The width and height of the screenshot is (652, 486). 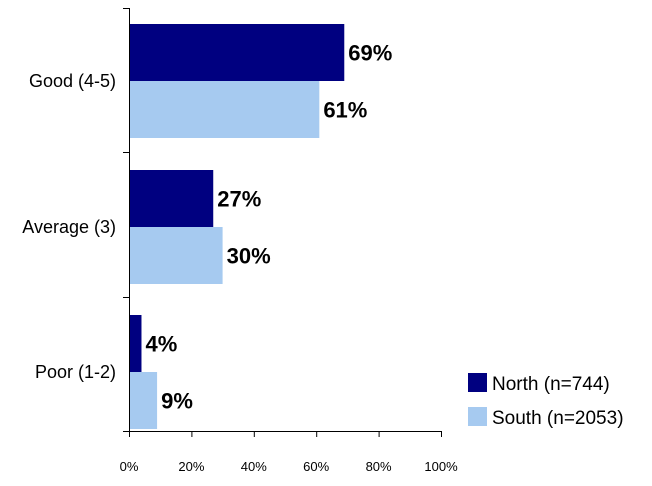 I want to click on x-tick-label: 100%, so click(x=441, y=466).